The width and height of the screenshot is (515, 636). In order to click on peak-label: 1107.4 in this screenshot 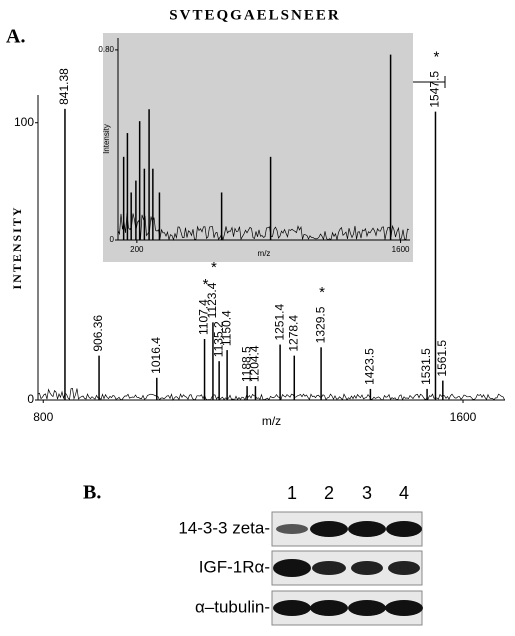, I will do `click(204, 317)`.